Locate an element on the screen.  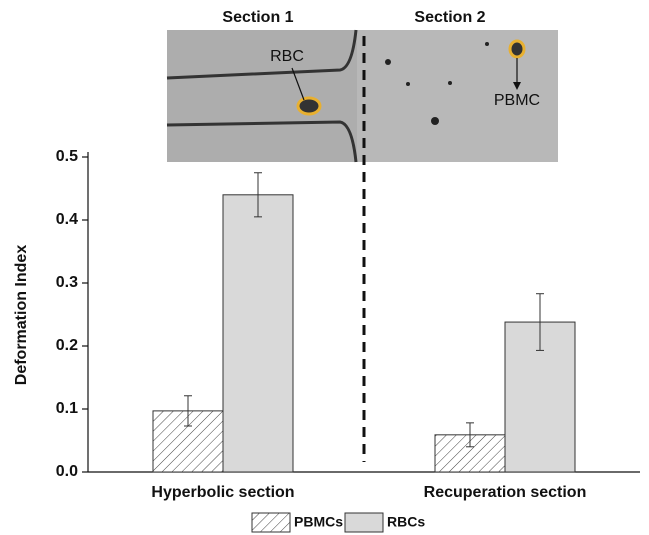
annotation: Section 1 is located at coordinates (257, 17).